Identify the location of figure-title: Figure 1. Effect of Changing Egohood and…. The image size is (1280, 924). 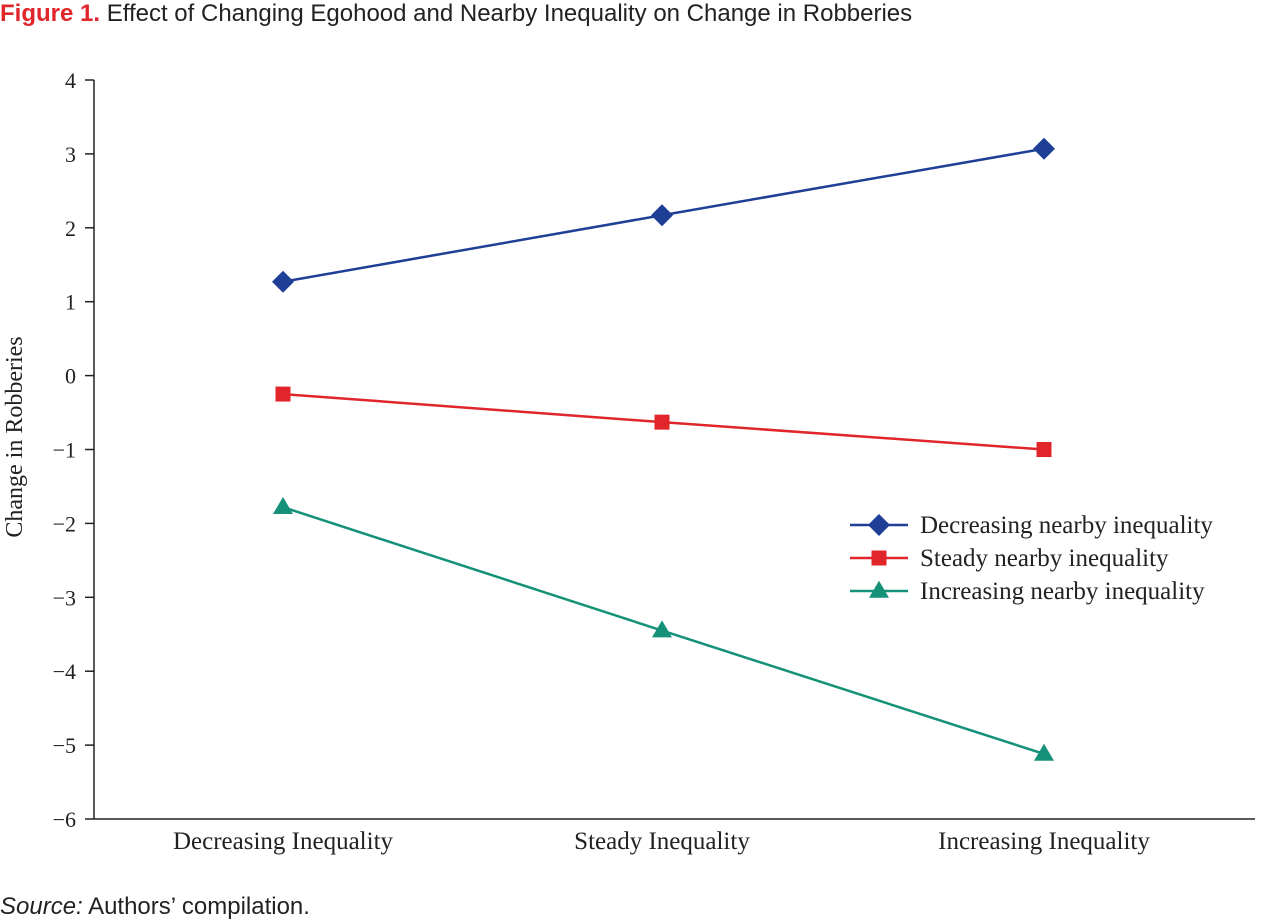
(456, 16).